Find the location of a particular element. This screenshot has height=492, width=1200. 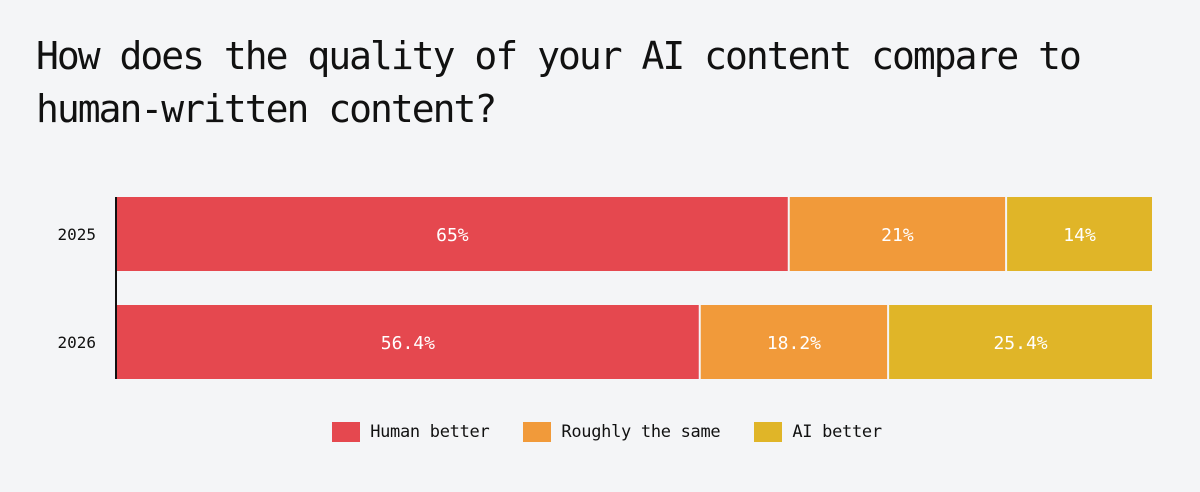

bar-human-better-2025 is located at coordinates (452, 234).